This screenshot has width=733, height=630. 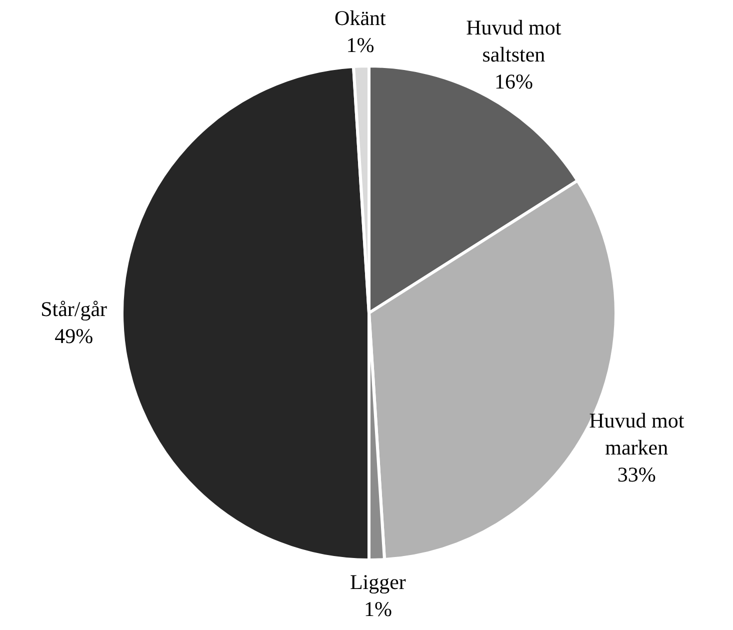 I want to click on slice-label: Okänt, so click(x=360, y=18).